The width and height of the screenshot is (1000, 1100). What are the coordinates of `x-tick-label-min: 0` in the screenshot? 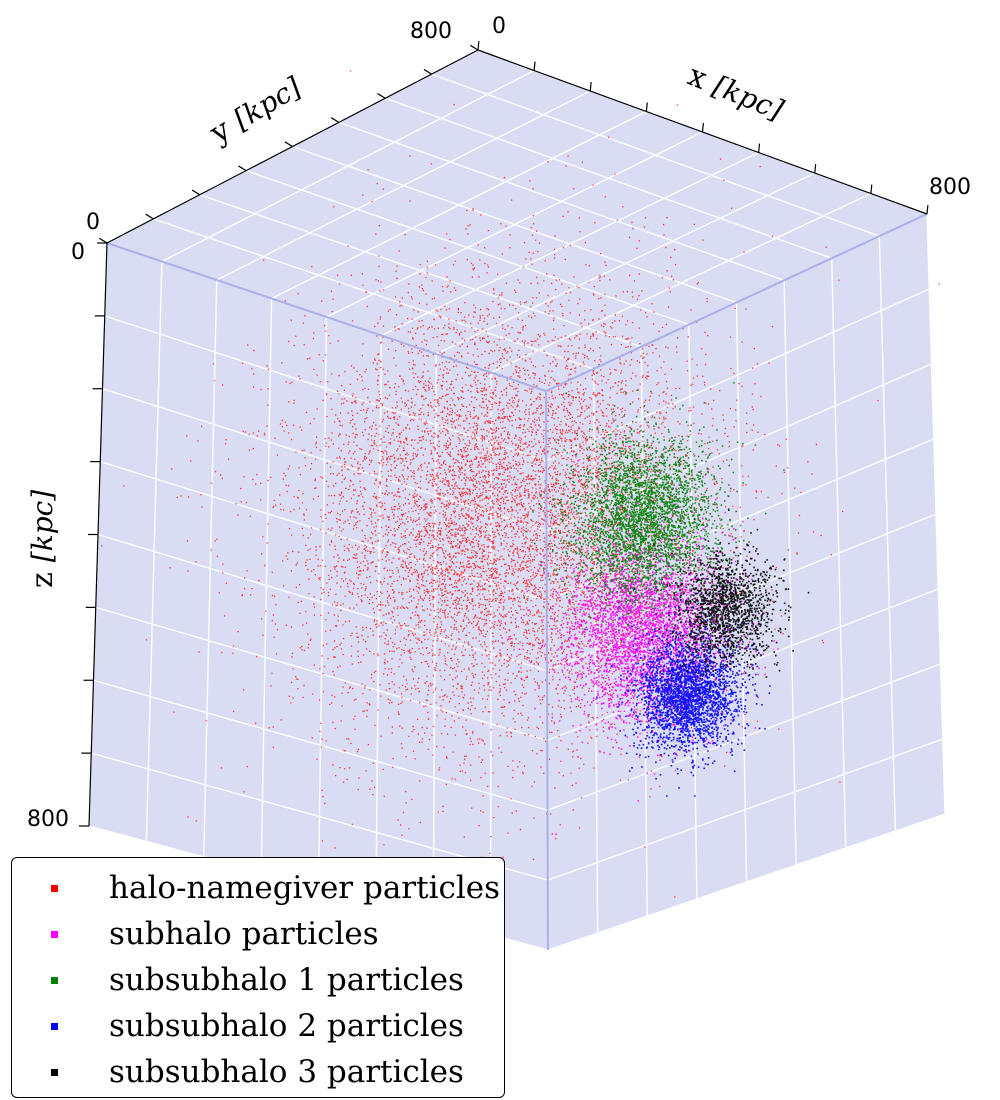 It's located at (499, 26).